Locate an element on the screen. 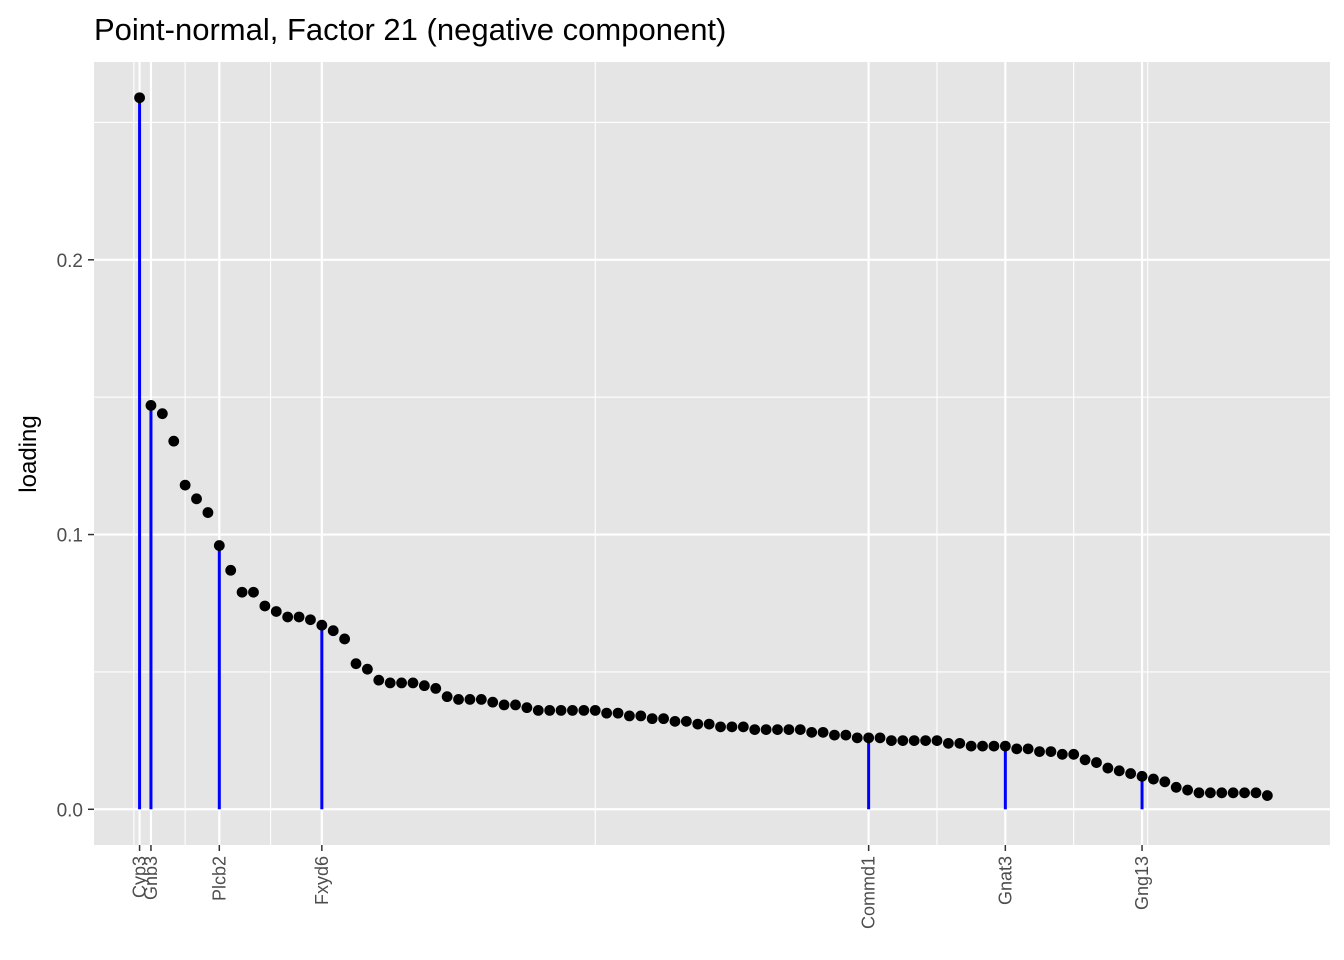  y-axis-title: loading is located at coordinates (28, 453).